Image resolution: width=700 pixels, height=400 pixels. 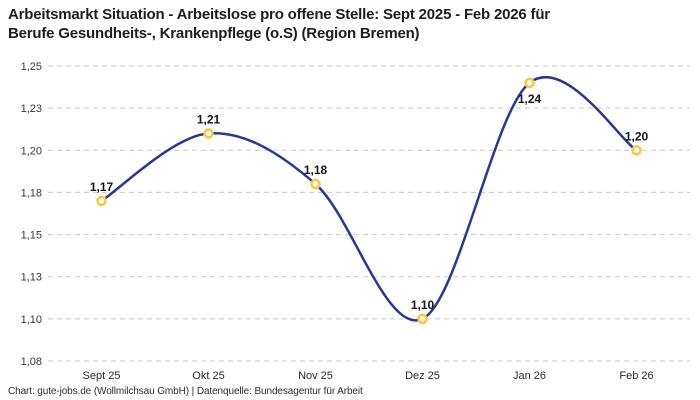 What do you see at coordinates (637, 136) in the screenshot?
I see `data-point-label: 1,20` at bounding box center [637, 136].